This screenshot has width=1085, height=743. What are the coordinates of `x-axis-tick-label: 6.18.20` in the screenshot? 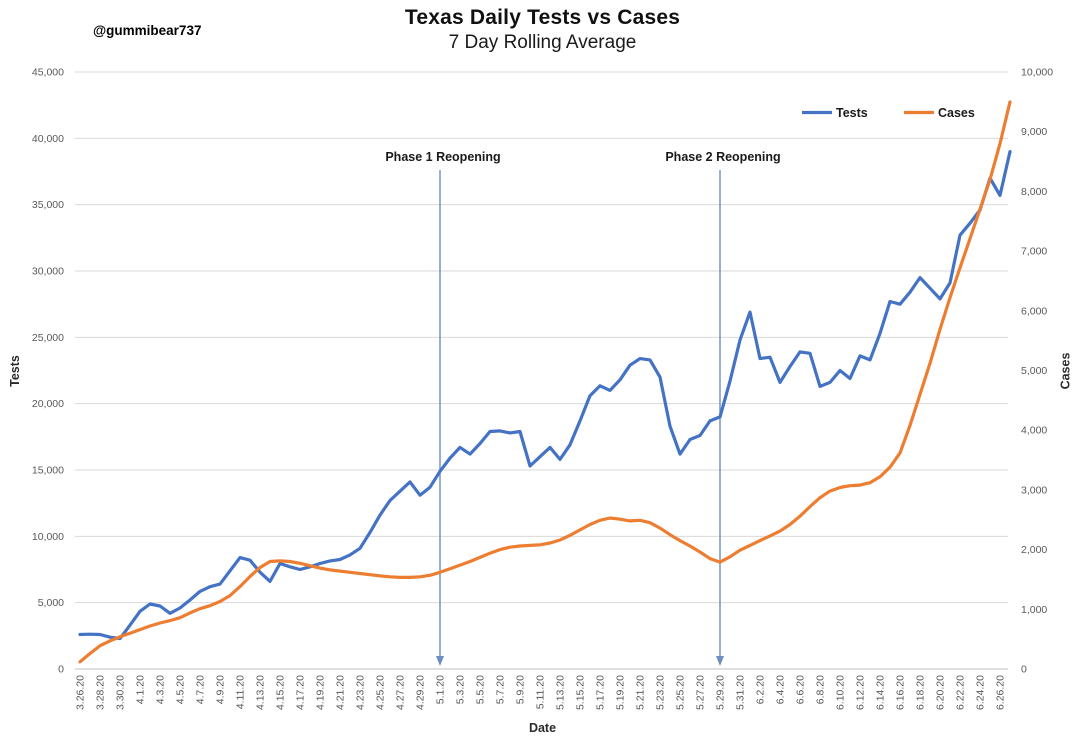 It's located at (921, 692).